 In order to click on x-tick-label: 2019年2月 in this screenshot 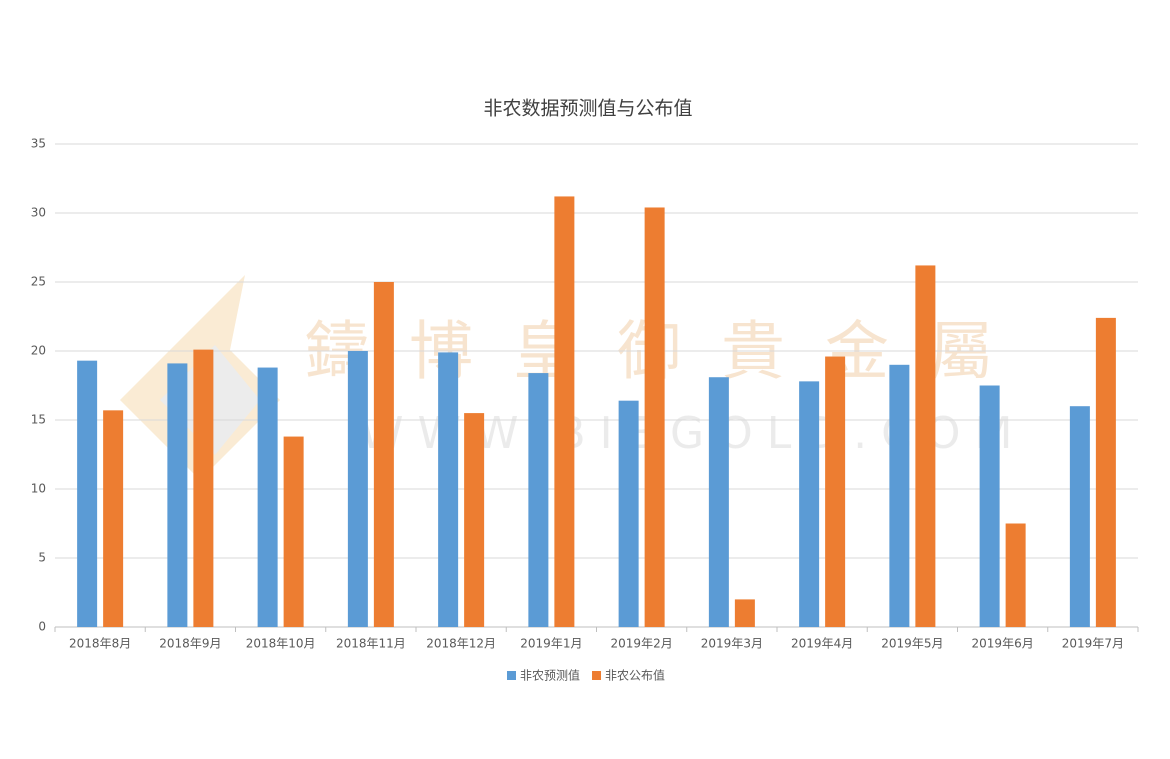, I will do `click(642, 644)`.